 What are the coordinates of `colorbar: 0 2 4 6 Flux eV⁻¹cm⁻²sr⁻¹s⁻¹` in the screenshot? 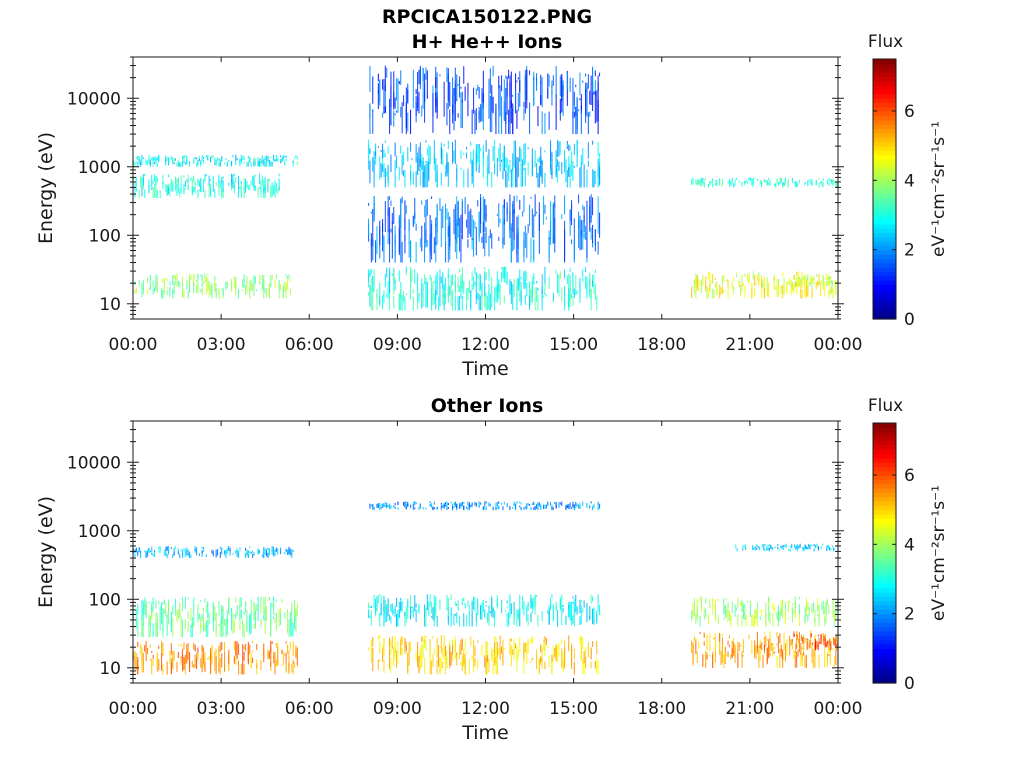 It's located at (908, 181).